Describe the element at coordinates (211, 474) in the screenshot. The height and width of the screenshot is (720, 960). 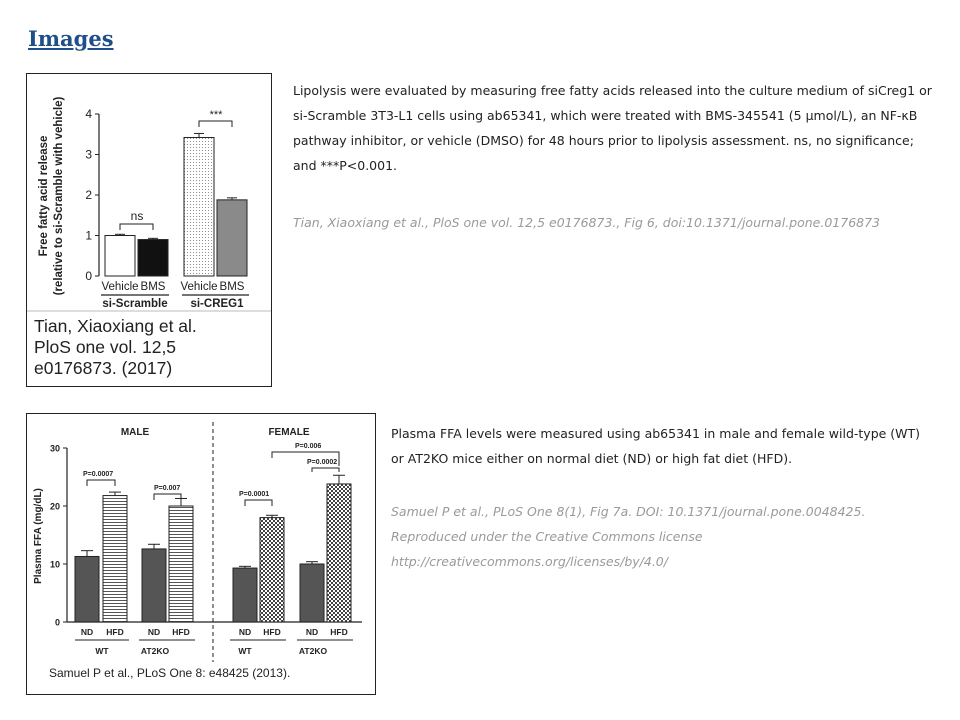
I see `p-value-annotations: P=0.0007 P=0.007 P=0.0001 P=0.006 P=0.0002` at that location.